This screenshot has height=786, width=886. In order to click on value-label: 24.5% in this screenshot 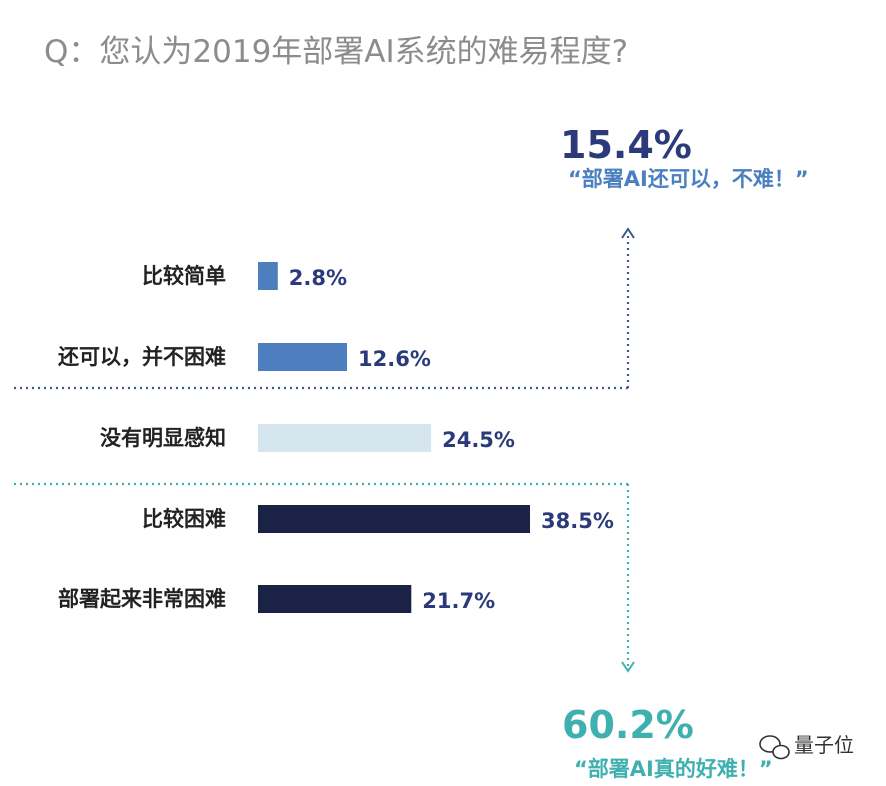, I will do `click(478, 440)`.